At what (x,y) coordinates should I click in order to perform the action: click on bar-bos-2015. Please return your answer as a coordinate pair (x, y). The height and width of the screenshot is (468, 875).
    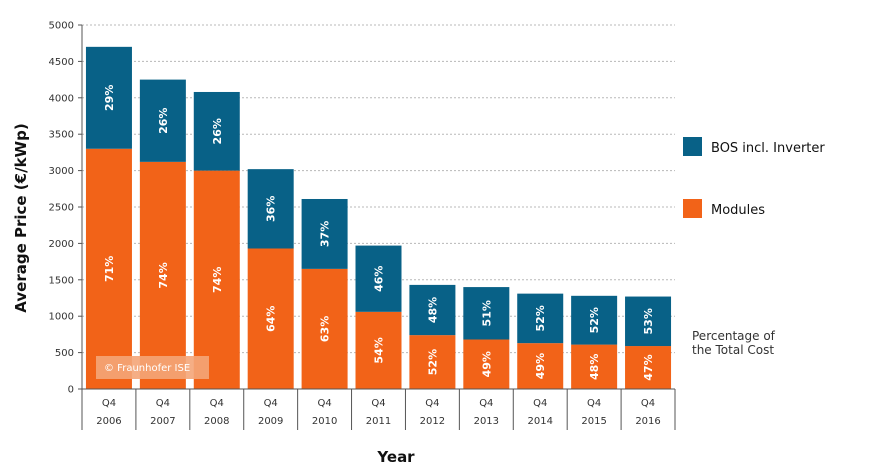
    Looking at the image, I should click on (594, 320).